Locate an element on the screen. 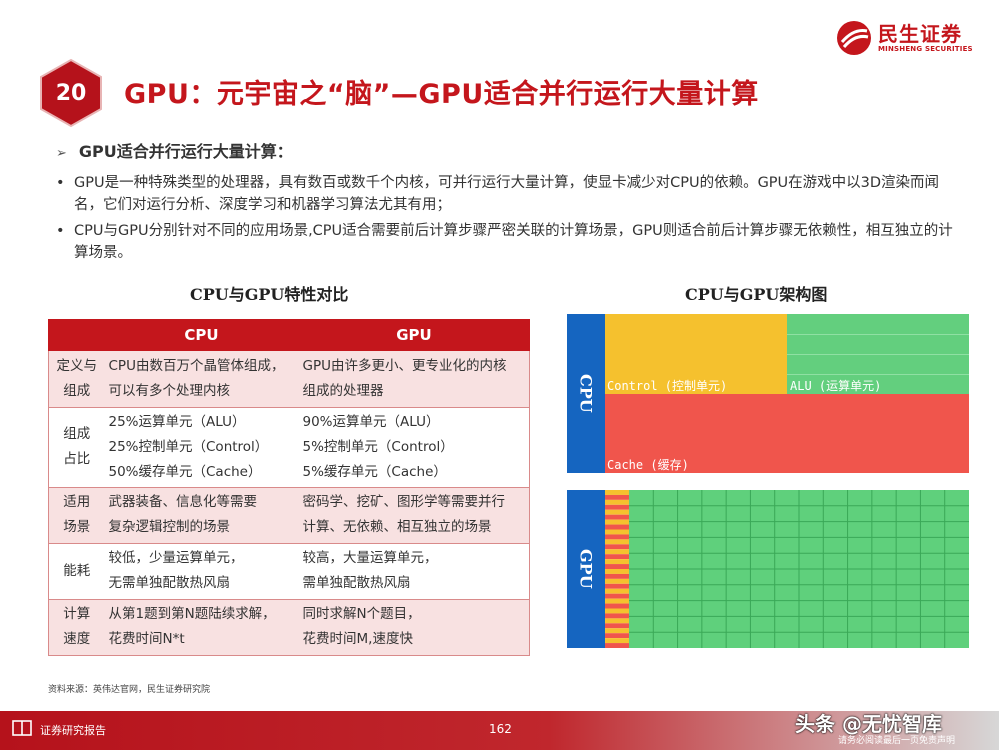 Image resolution: width=999 pixels, height=750 pixels. minsheng-logo-icon is located at coordinates (854, 38).